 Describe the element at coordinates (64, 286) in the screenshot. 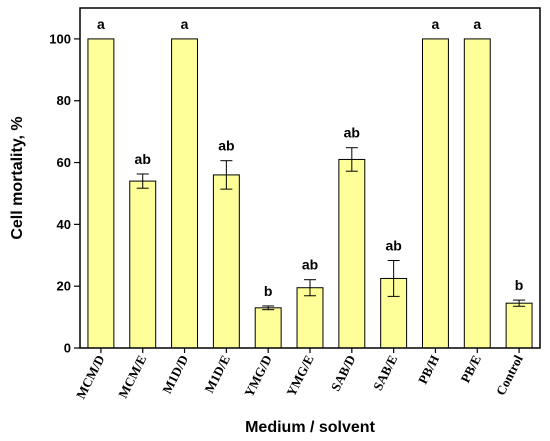

I see `y-tick-label: 20` at that location.